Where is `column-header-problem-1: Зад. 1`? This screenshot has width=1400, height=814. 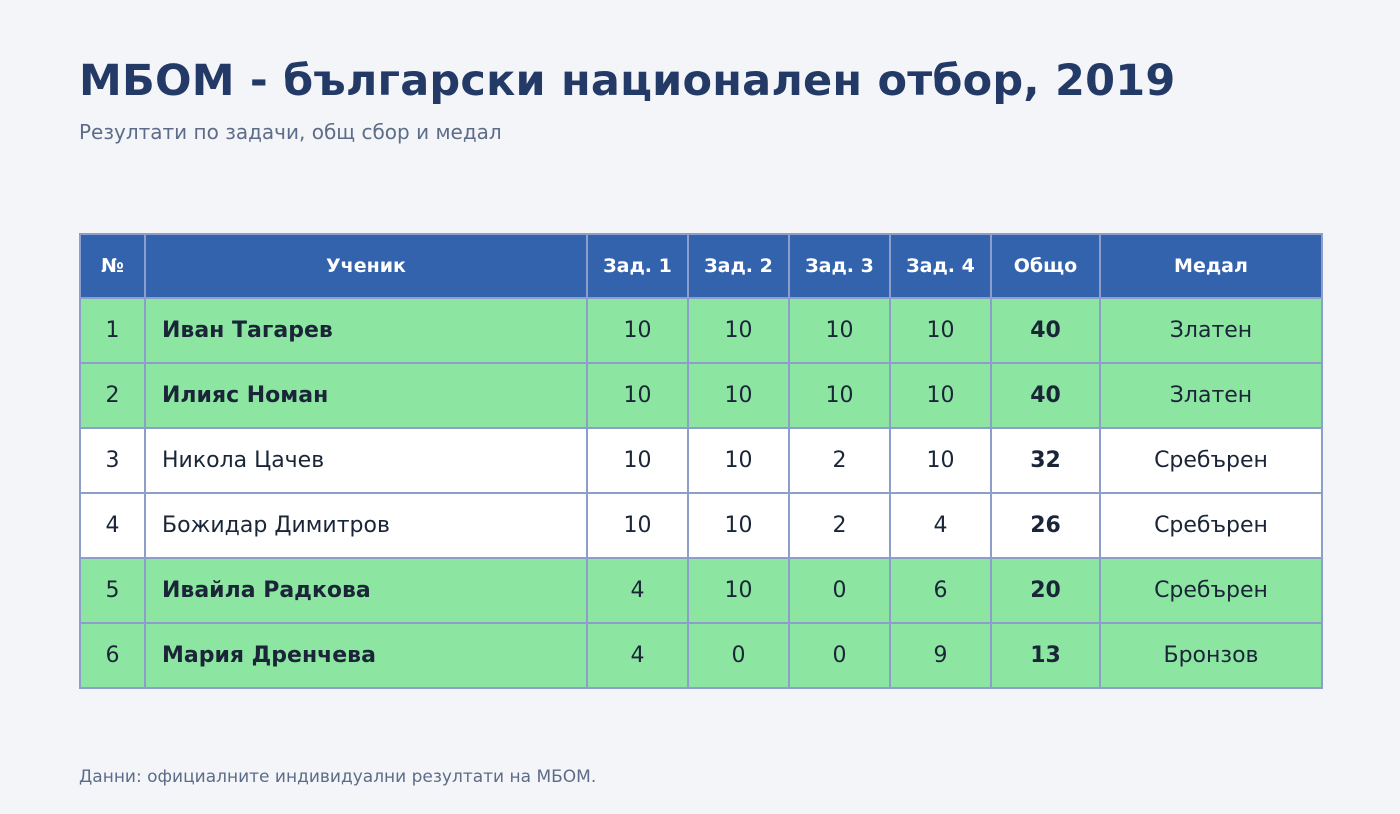
column-header-problem-1: Зад. 1 is located at coordinates (637, 266).